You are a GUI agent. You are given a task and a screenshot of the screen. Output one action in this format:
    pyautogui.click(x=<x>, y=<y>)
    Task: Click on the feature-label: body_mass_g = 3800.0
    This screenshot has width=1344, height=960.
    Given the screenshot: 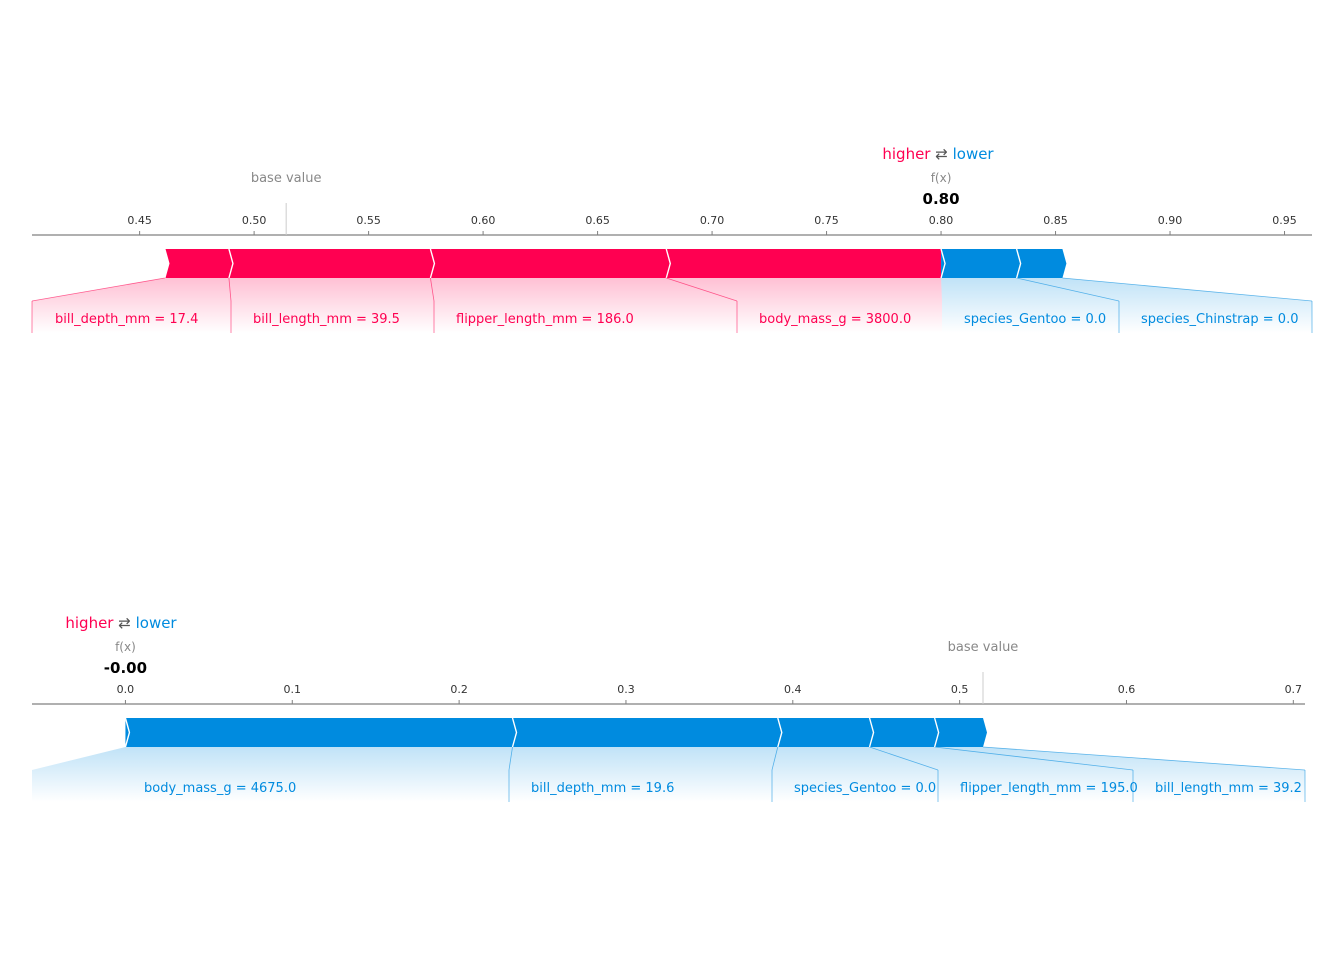 What is the action you would take?
    pyautogui.click(x=835, y=319)
    